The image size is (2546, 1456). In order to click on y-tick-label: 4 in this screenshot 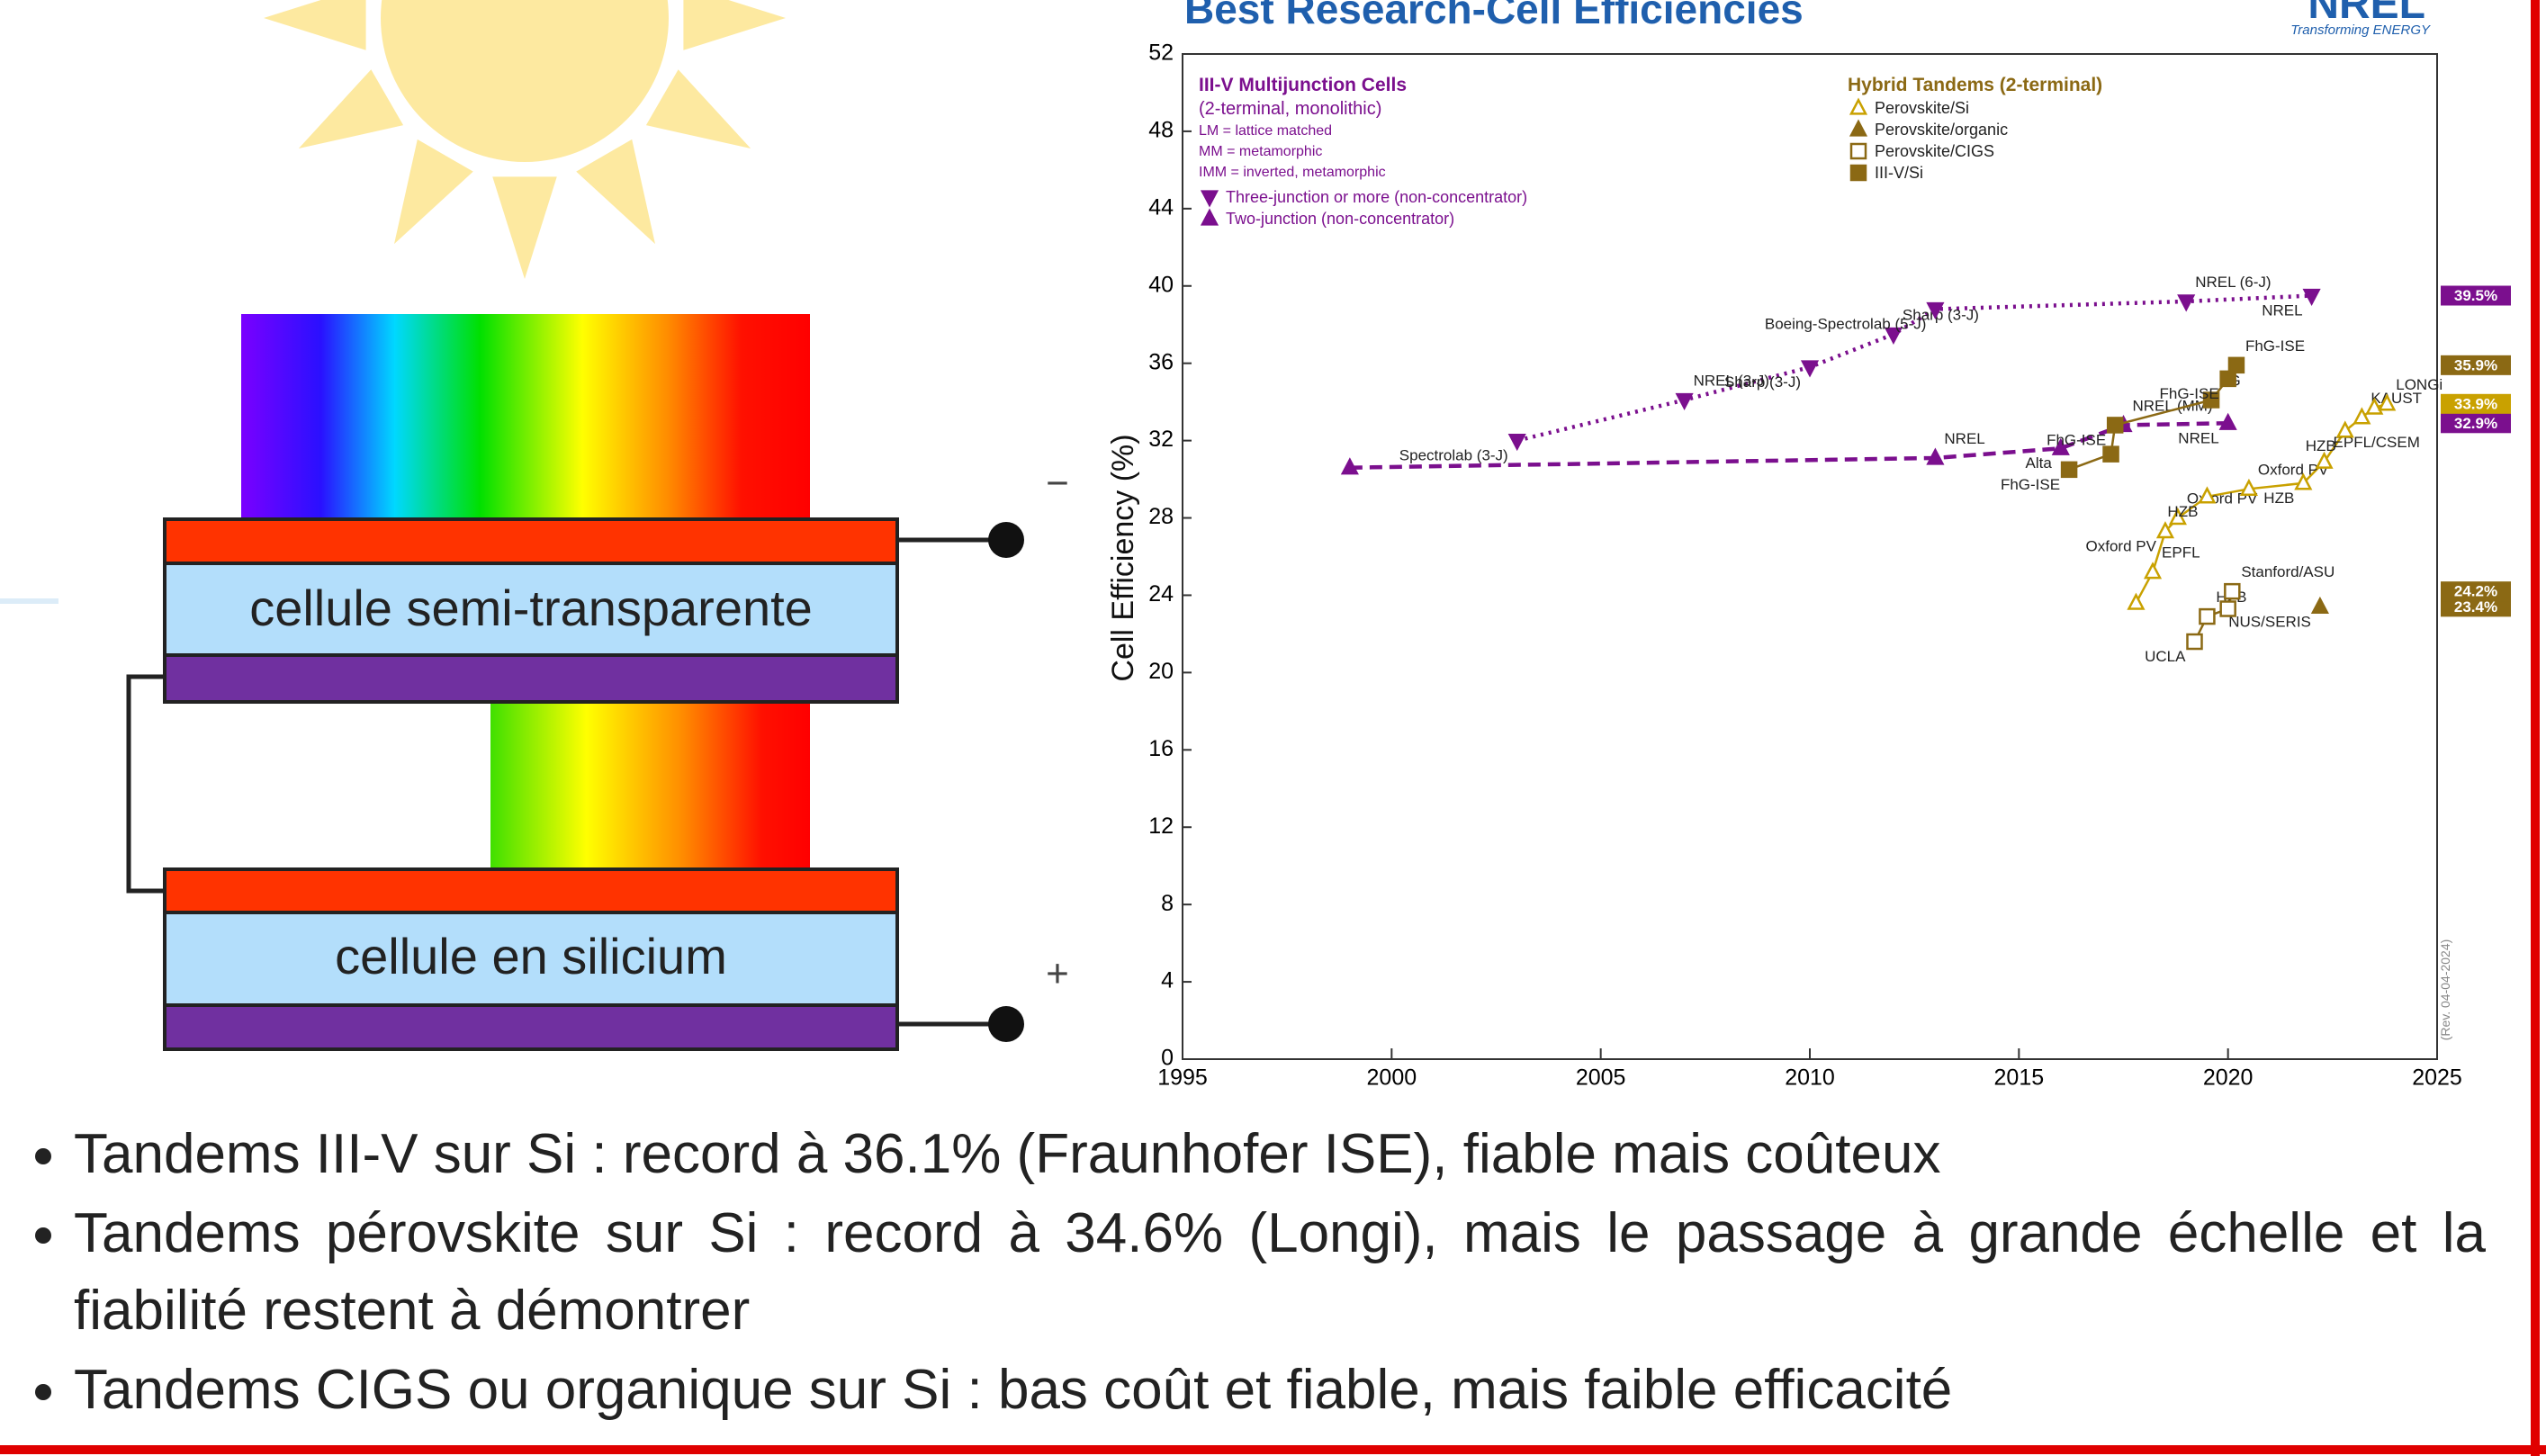, I will do `click(1167, 980)`.